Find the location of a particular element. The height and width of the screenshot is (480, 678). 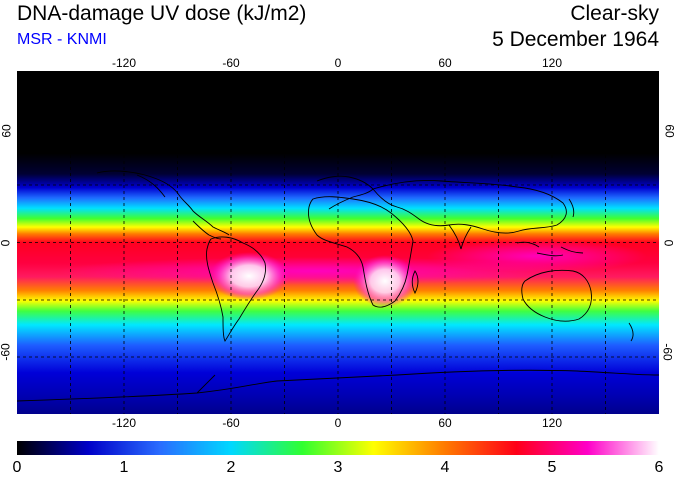

data-source: MSR - KNMI is located at coordinates (62, 39).